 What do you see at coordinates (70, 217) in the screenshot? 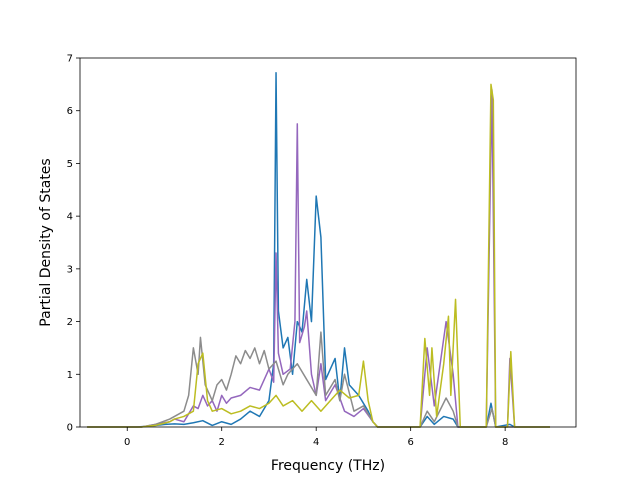
I see `y-tick-label: 4` at bounding box center [70, 217].